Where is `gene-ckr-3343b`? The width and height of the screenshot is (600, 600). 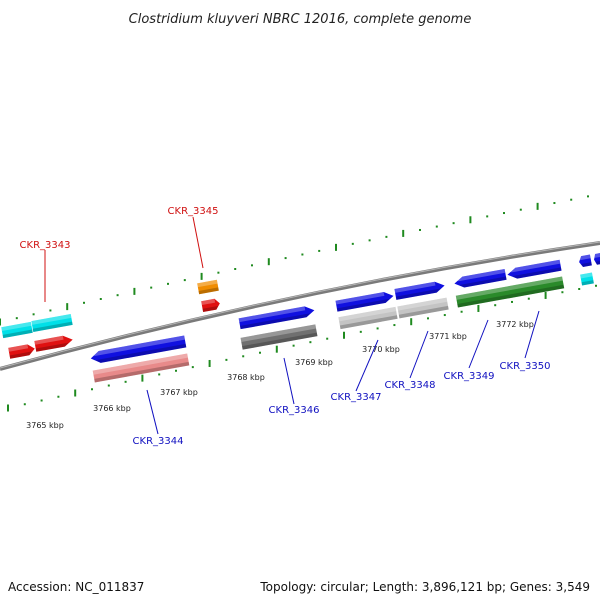 gene-ckr-3343b is located at coordinates (53, 343).